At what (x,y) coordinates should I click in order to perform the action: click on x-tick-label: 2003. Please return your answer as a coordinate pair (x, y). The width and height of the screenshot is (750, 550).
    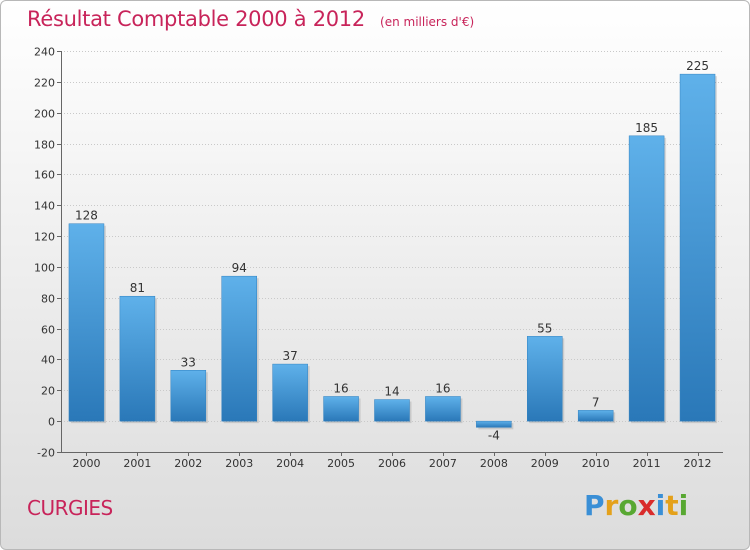
    Looking at the image, I should click on (239, 463).